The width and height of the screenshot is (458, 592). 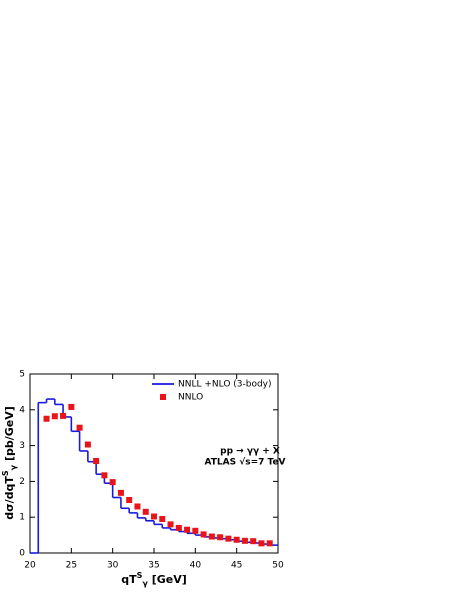 I want to click on y-tick-label: 5, so click(x=22, y=375).